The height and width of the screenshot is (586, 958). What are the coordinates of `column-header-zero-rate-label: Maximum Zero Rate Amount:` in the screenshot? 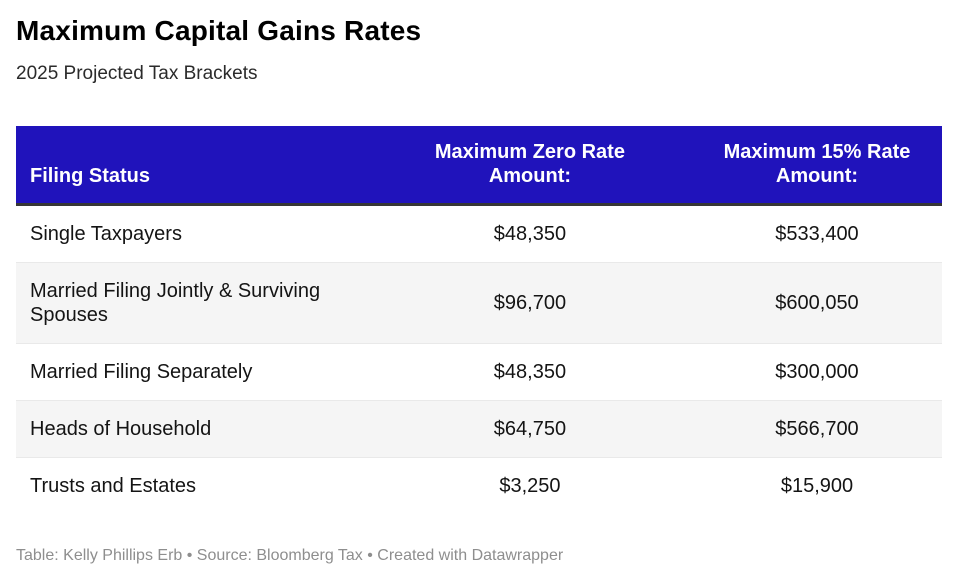 It's located at (529, 164).